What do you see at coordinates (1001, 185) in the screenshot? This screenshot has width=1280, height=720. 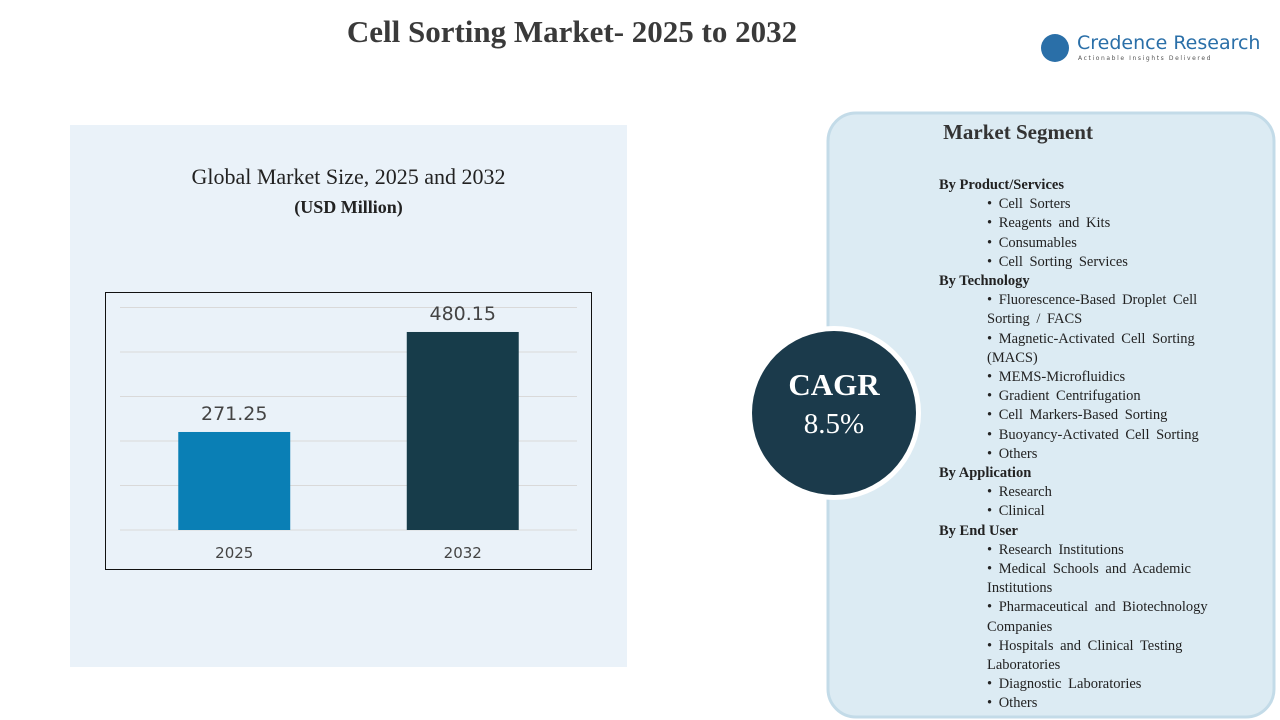 I see `segment-heading: By Product/Services` at bounding box center [1001, 185].